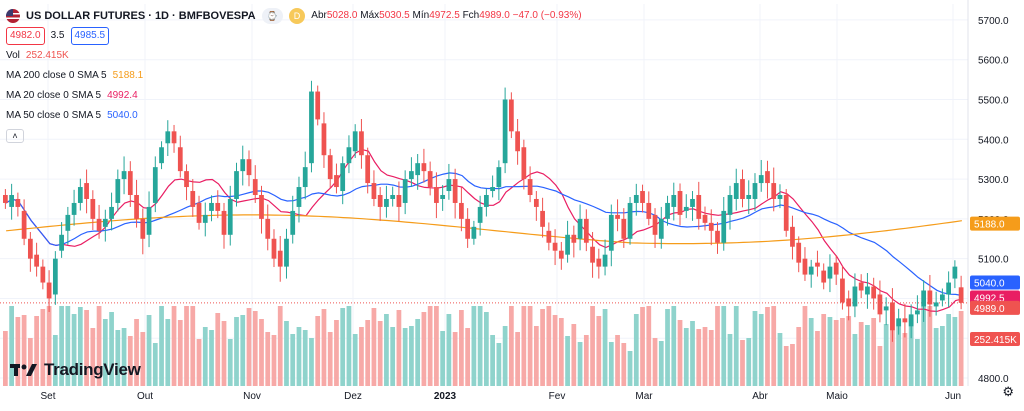  Describe the element at coordinates (421, 15) in the screenshot. I see `low-label: Mín` at that location.